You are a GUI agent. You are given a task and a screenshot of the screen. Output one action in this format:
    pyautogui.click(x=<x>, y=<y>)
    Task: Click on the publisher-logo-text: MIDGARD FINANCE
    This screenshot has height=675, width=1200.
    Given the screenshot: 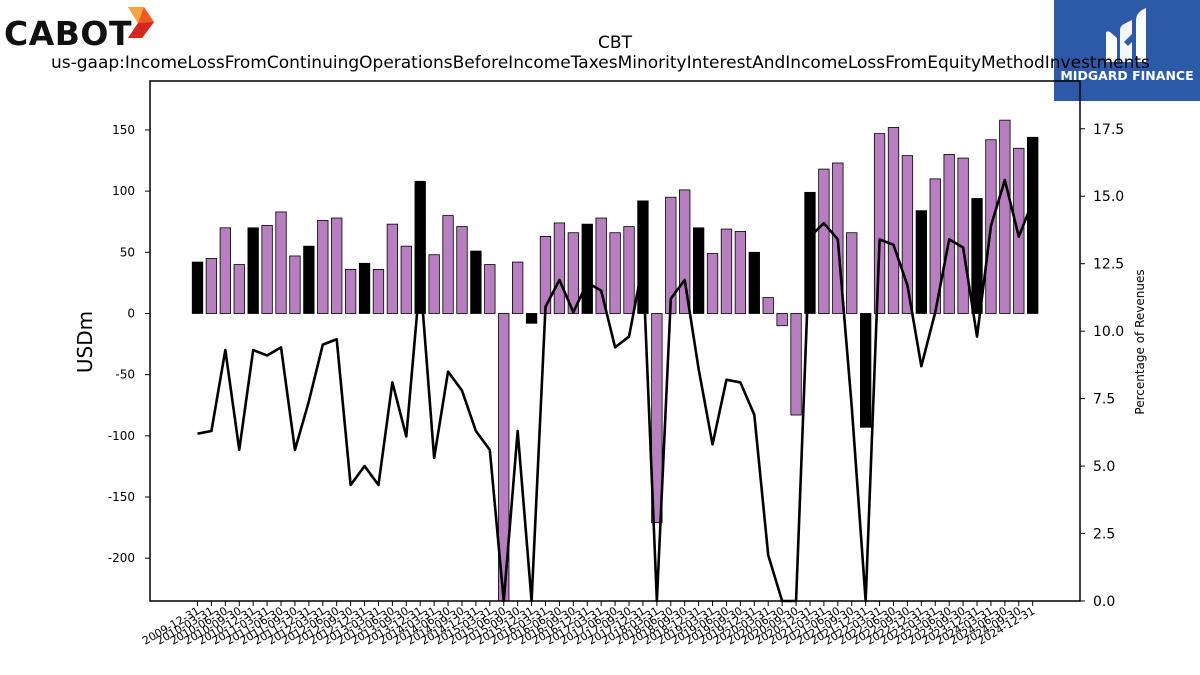 What is the action you would take?
    pyautogui.click(x=1127, y=75)
    